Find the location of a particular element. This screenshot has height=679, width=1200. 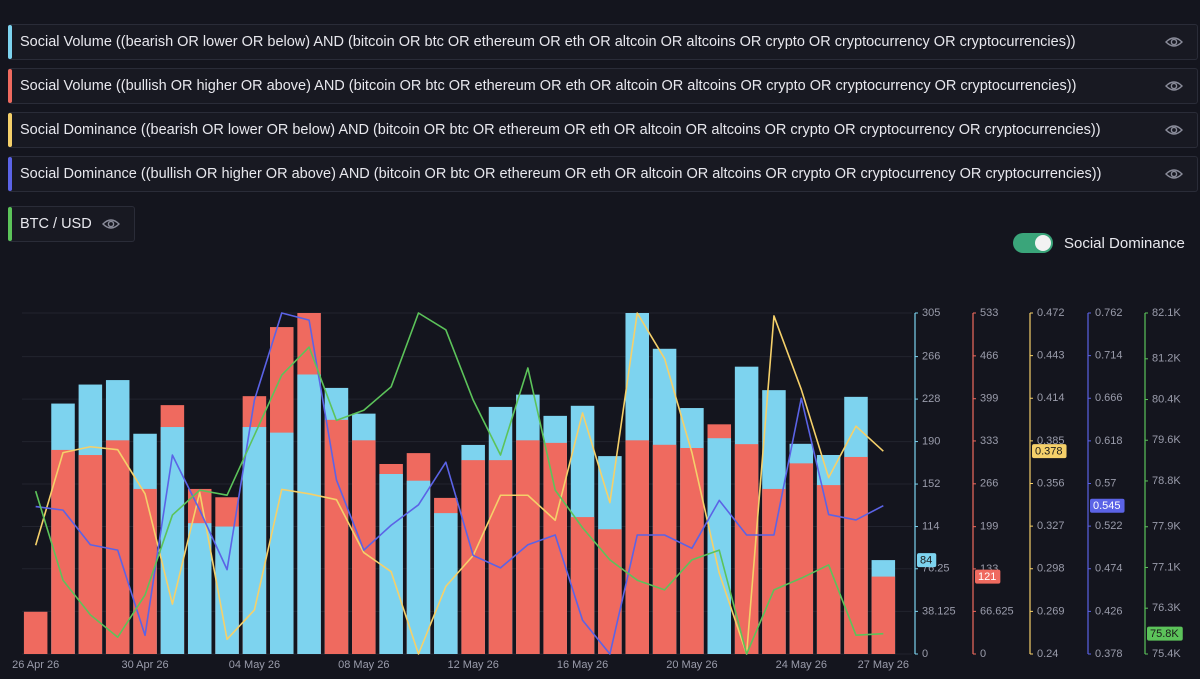

y-tick-label: 66.625 is located at coordinates (997, 611).